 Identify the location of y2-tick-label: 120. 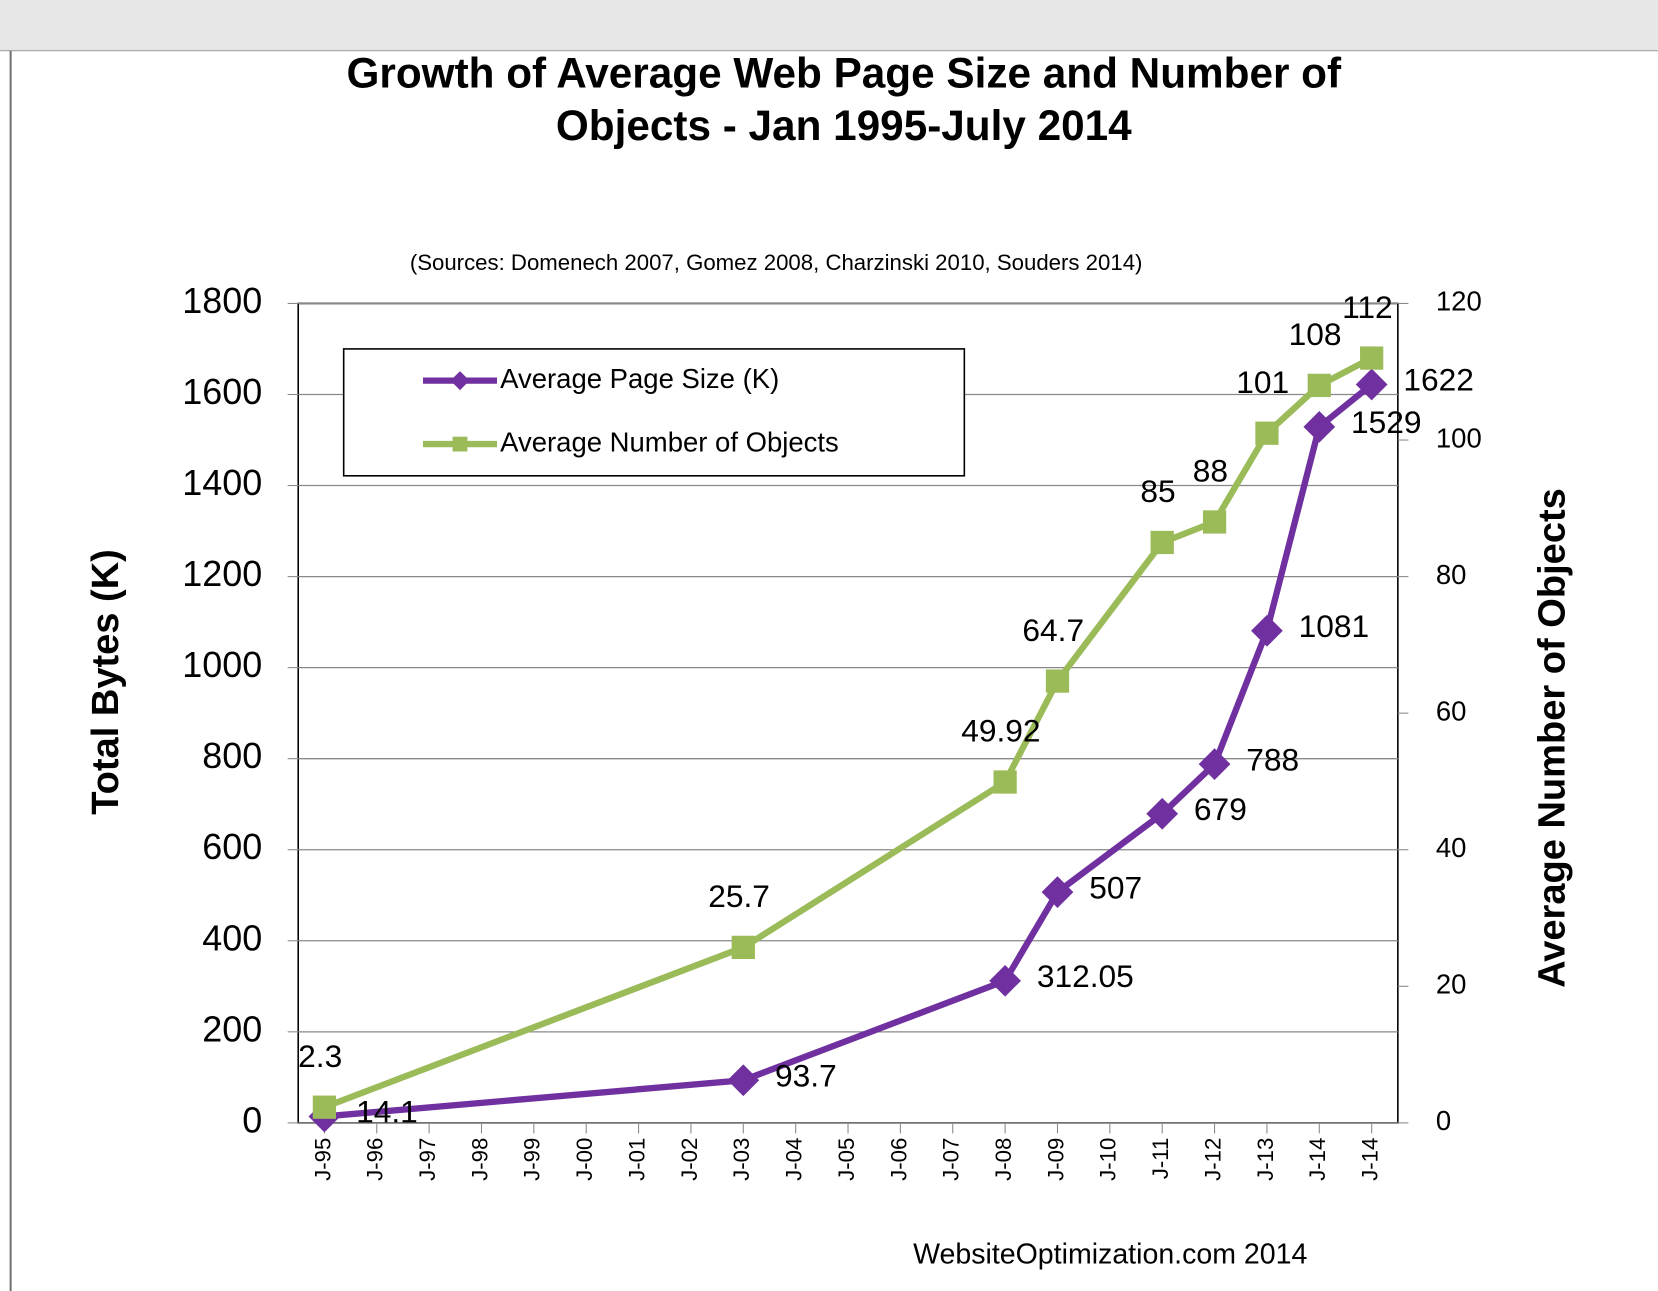
(1459, 301).